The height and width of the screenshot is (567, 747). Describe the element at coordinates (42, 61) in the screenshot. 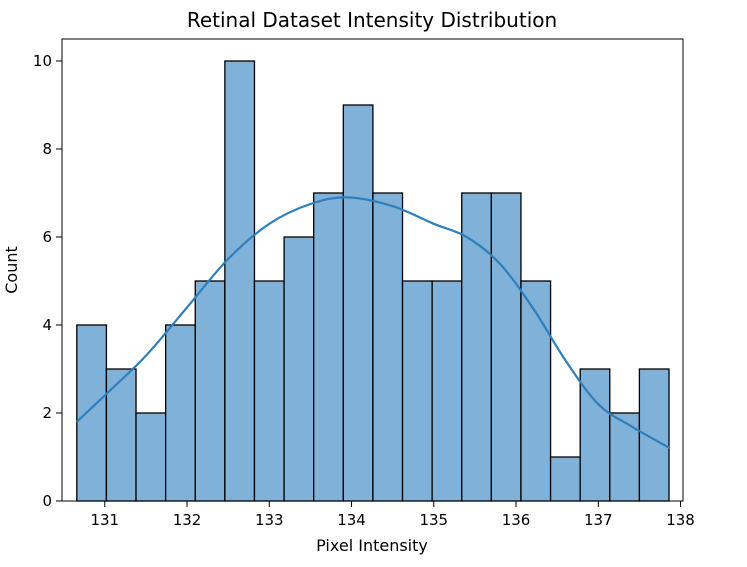

I see `y-tick-label: 10` at that location.